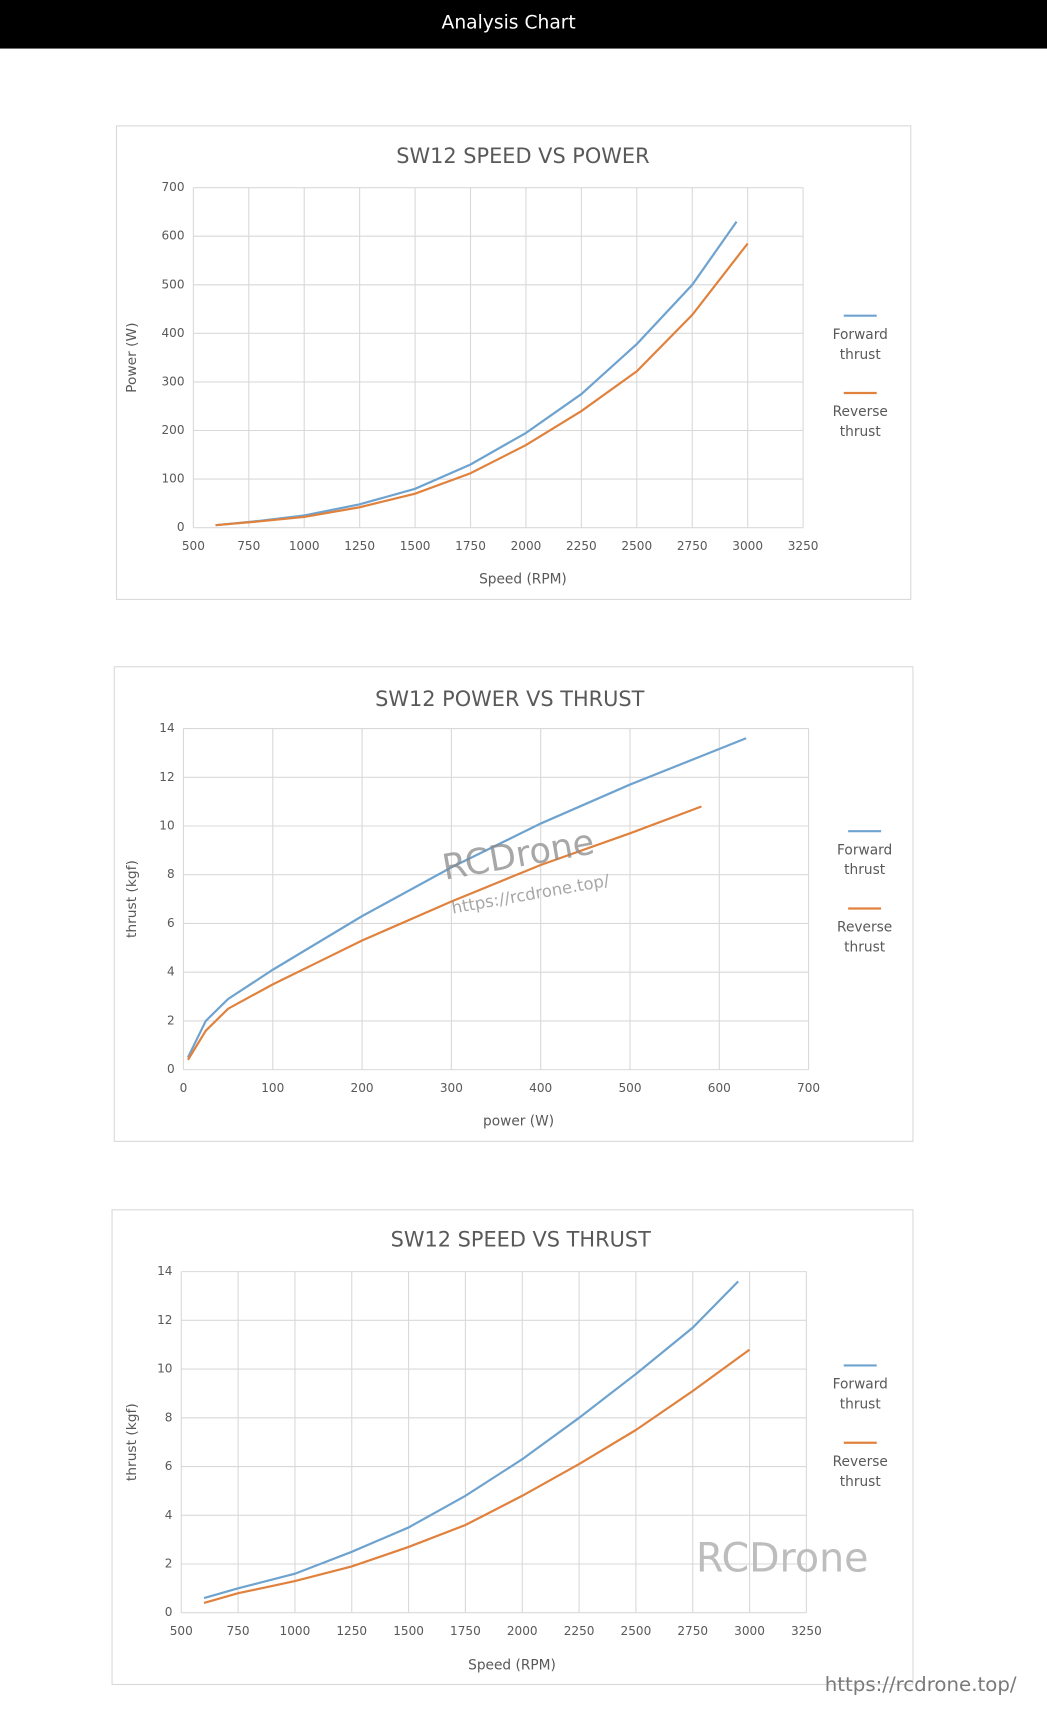 This screenshot has height=1722, width=1047. I want to click on x-tick-label: 100, so click(272, 1088).